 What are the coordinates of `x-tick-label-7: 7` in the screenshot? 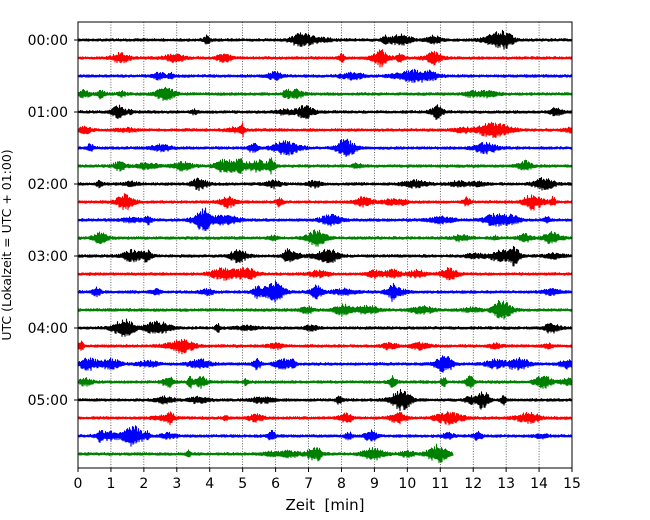 It's located at (308, 484).